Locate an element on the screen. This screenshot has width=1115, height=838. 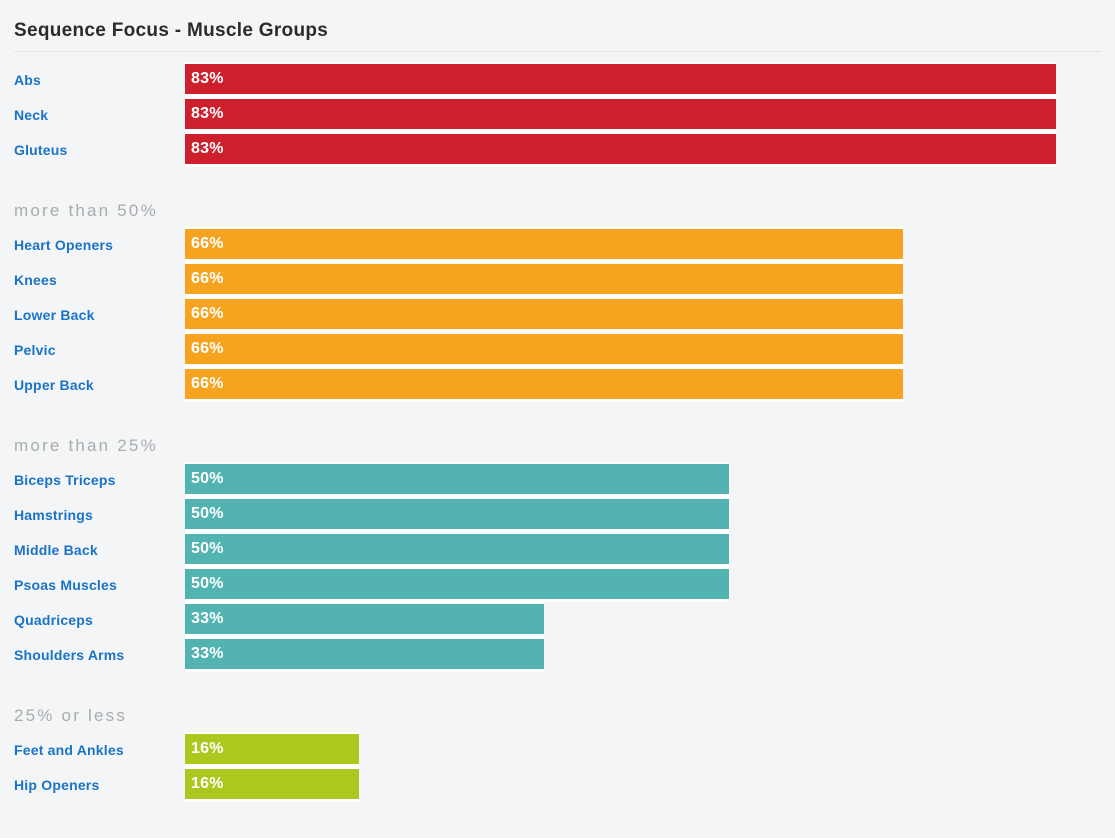
chart-row: Middle Back 50% is located at coordinates (564, 549).